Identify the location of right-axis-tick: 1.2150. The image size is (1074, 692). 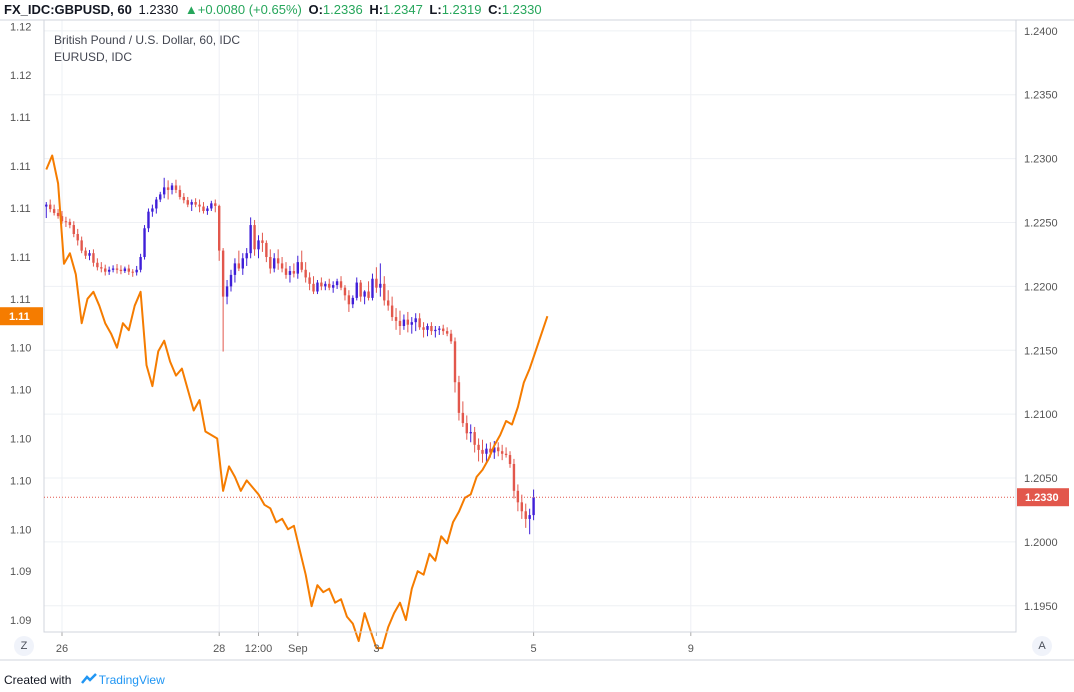
(1041, 351).